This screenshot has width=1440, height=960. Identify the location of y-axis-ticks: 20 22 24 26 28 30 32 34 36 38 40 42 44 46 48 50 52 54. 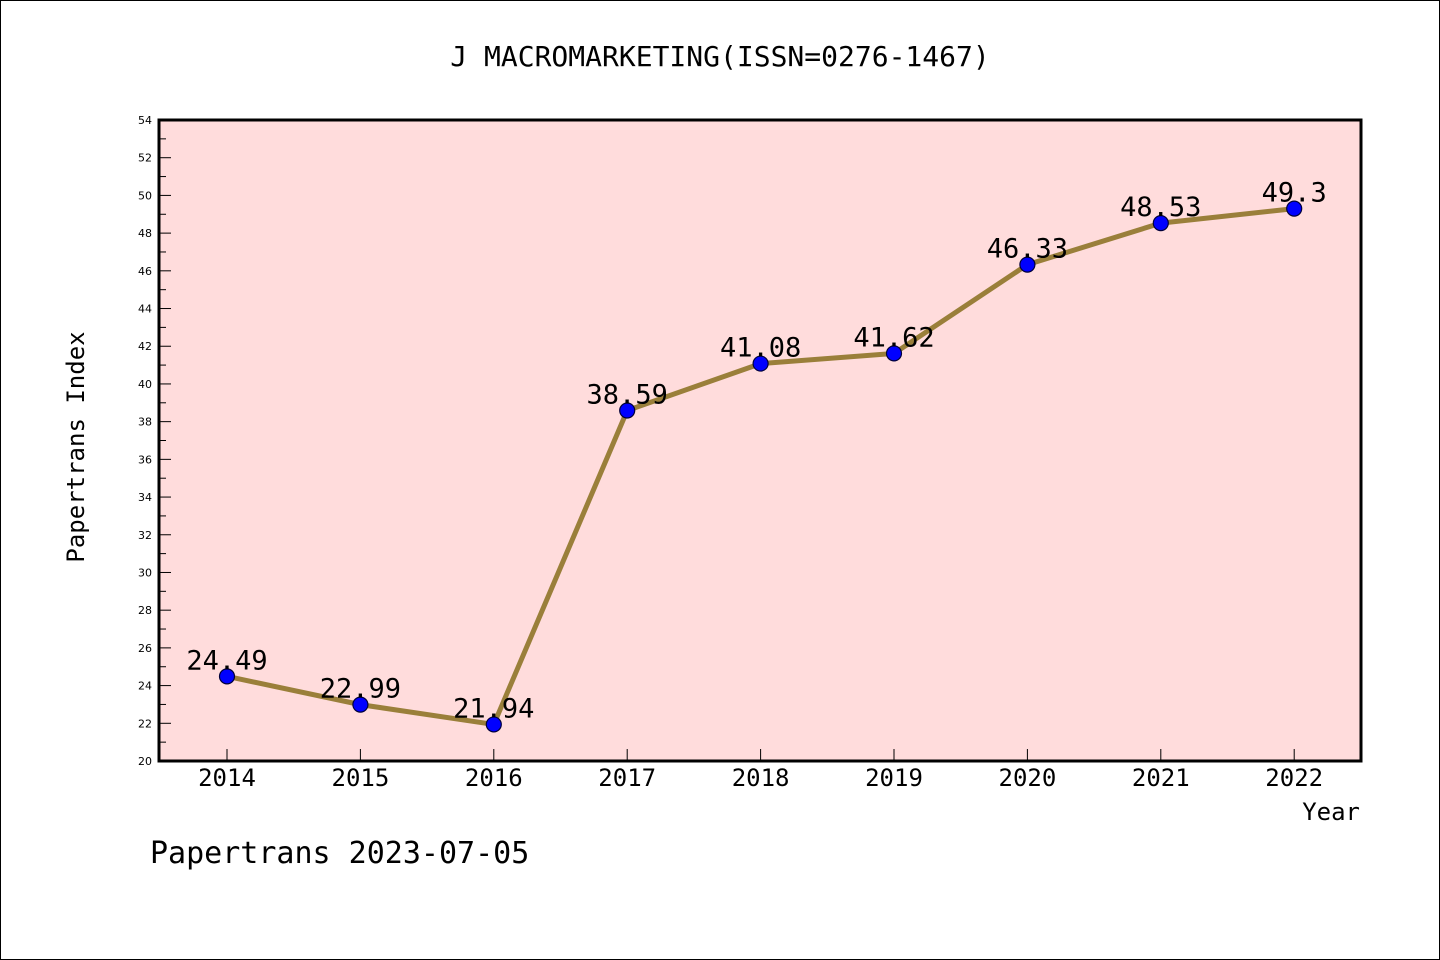
(154, 441).